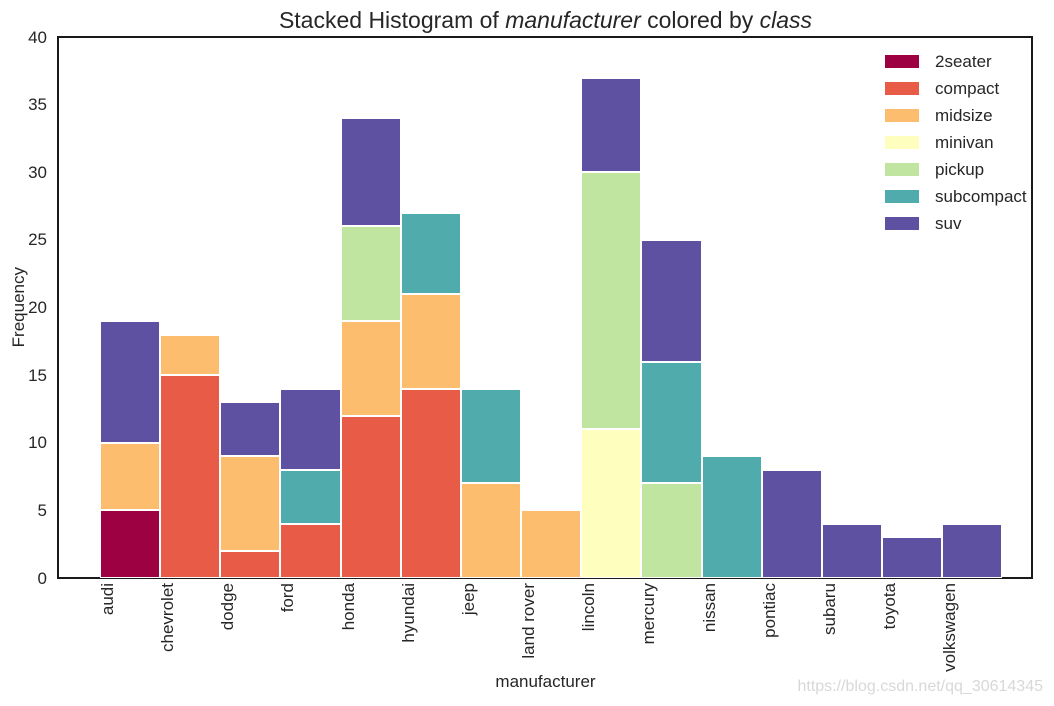 Image resolution: width=1054 pixels, height=706 pixels. Describe the element at coordinates (546, 578) in the screenshot. I see `plot-spine-bottom` at that location.